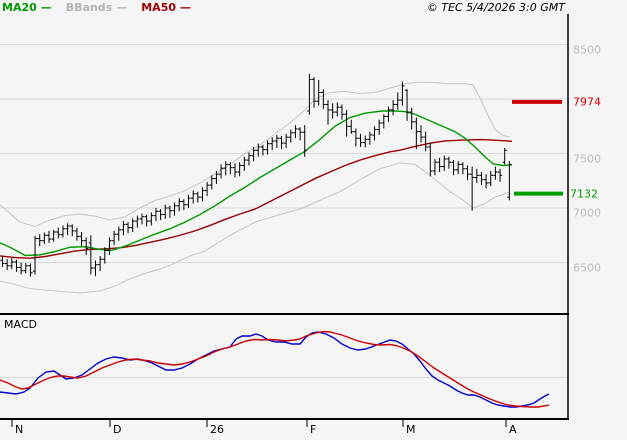 This screenshot has width=627, height=440. What do you see at coordinates (495, 7) in the screenshot?
I see `copyright-text: © TEC 5/4/2026 3:0 GMT` at bounding box center [495, 7].